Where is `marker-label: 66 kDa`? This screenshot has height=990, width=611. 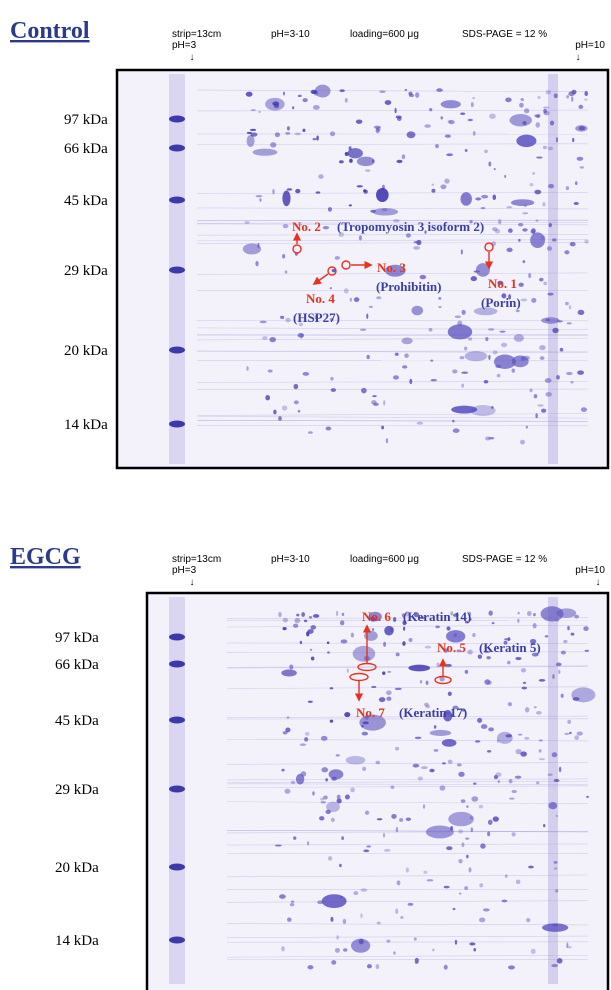 marker-label: 66 kDa is located at coordinates (77, 665).